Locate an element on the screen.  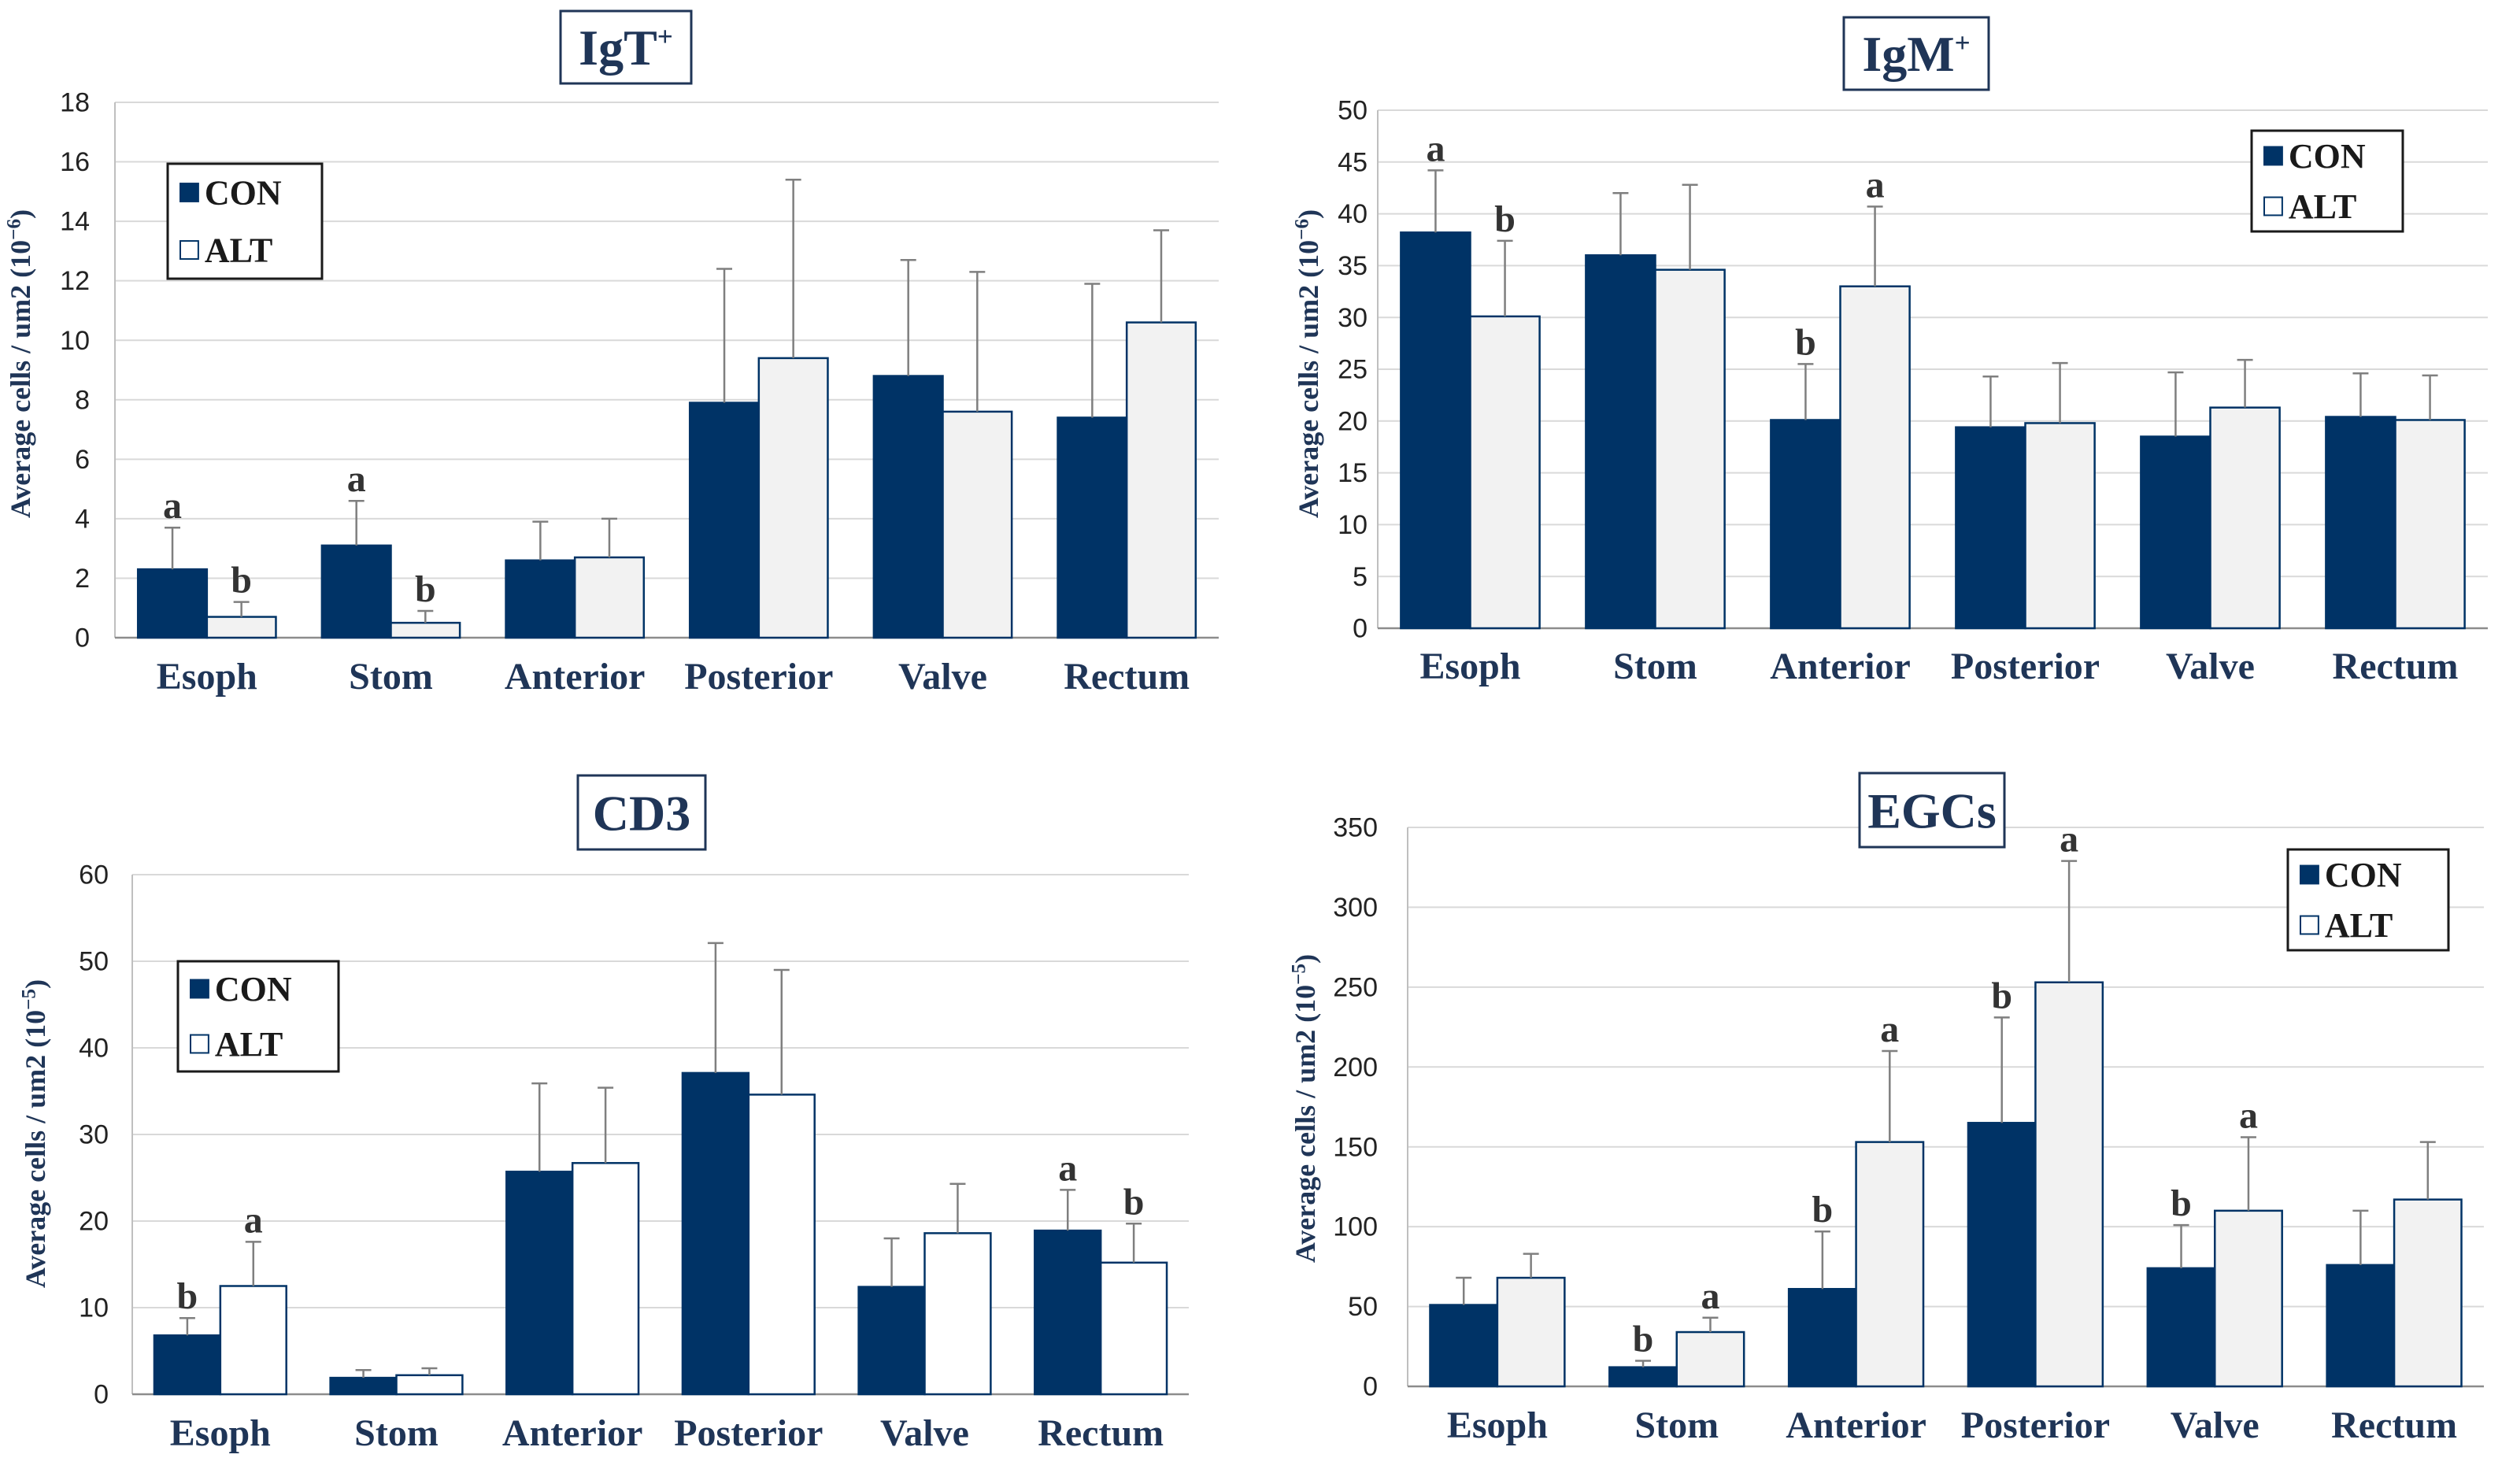
chart-title-main: IgM is located at coordinates (1908, 54).